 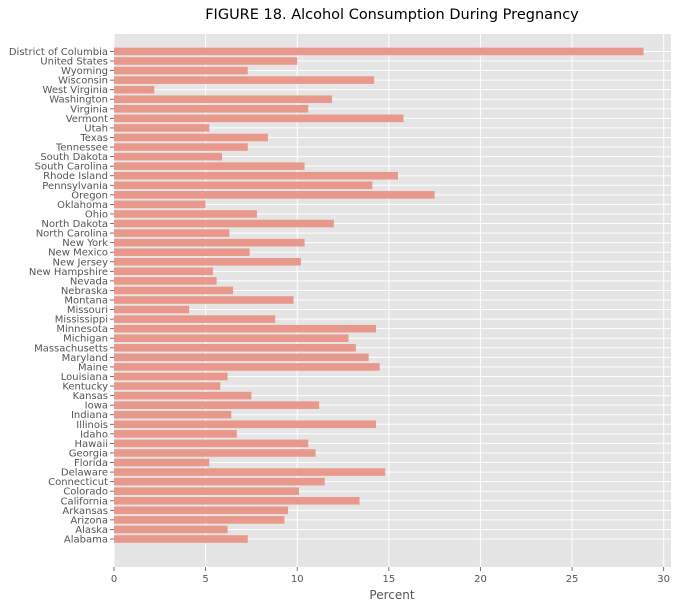 What do you see at coordinates (91, 463) in the screenshot?
I see `y-tick-label: Florida` at bounding box center [91, 463].